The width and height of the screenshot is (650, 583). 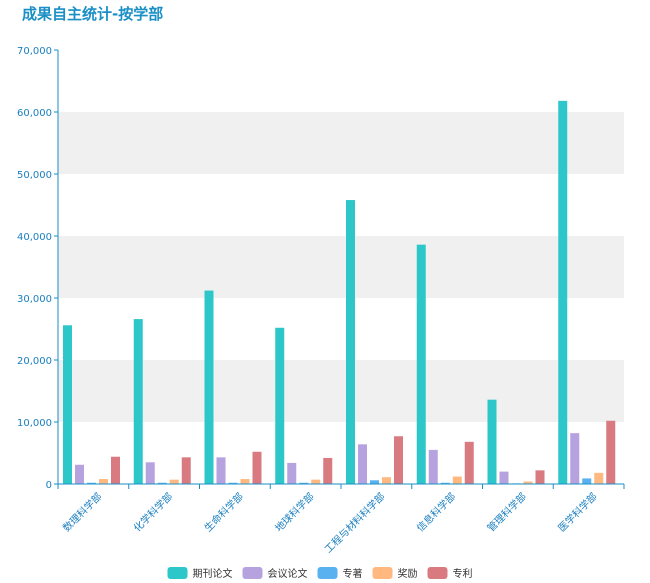 What do you see at coordinates (67, 404) in the screenshot?
I see `bar-期刊论文-数理科学部` at bounding box center [67, 404].